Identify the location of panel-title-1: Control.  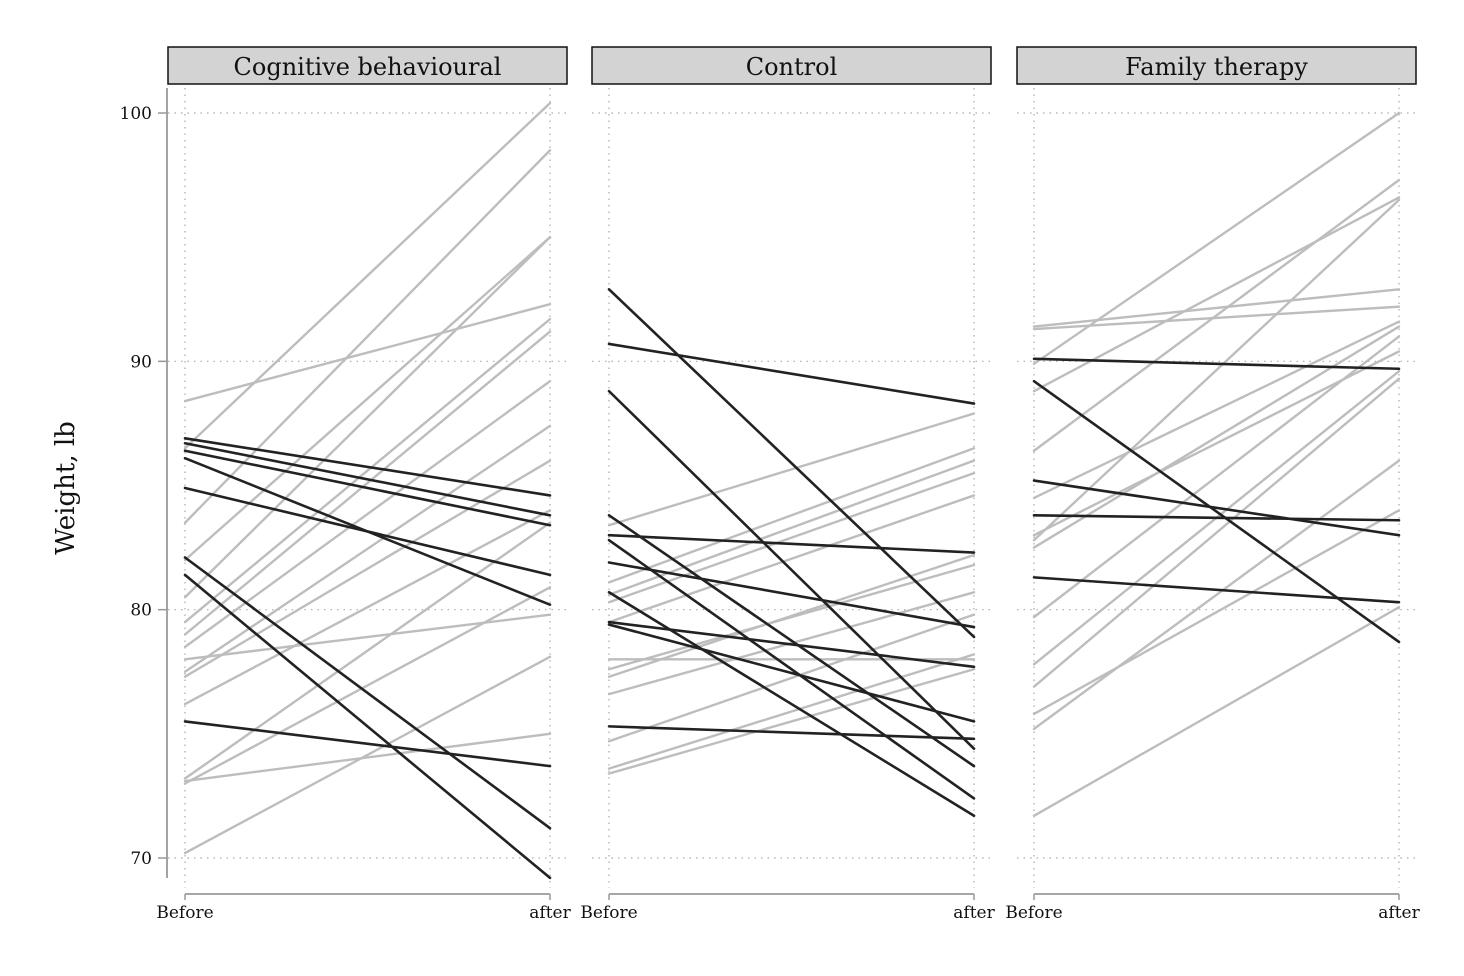
(792, 67).